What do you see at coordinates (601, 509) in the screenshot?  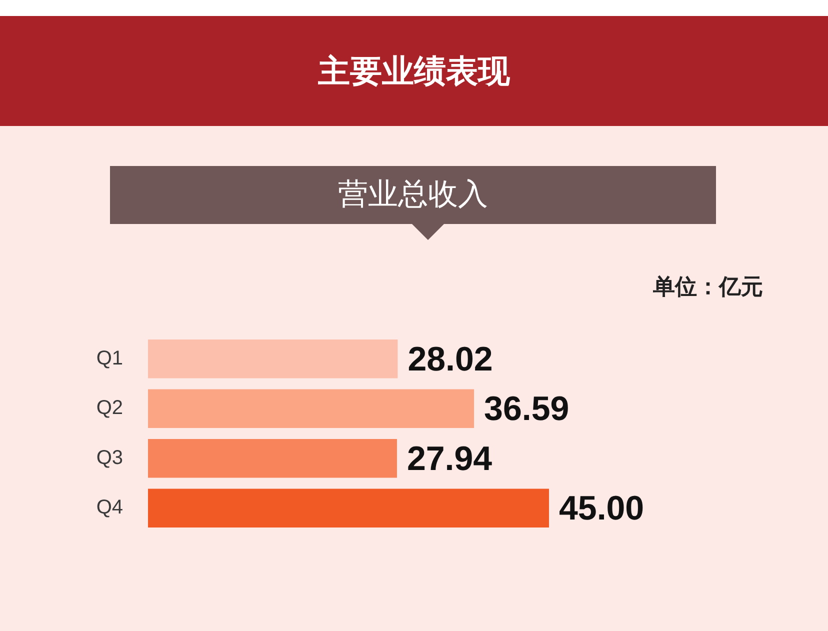 I see `data-label: 45.00` at bounding box center [601, 509].